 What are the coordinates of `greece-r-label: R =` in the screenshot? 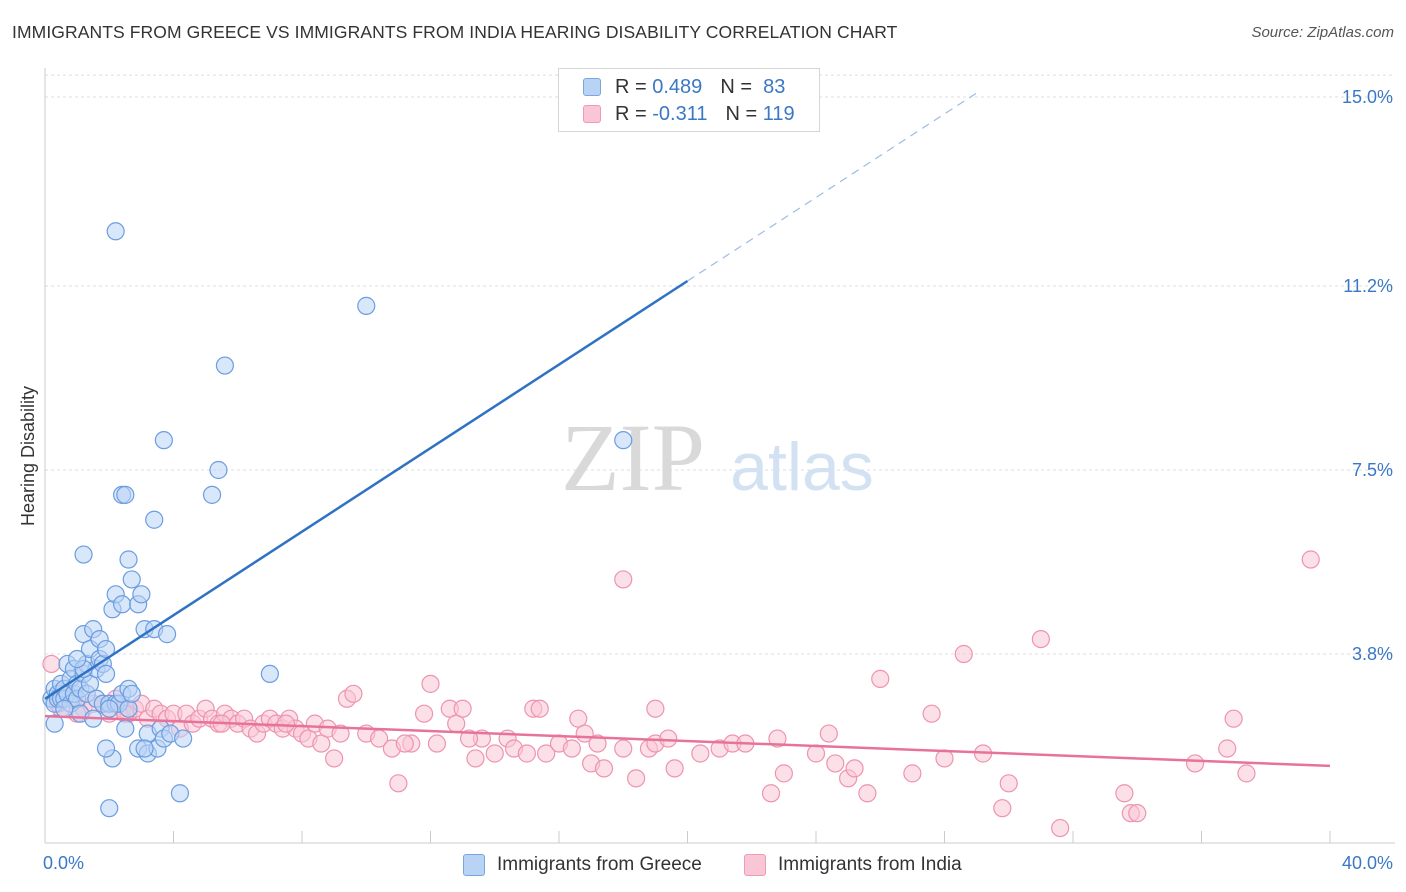 It's located at (631, 86).